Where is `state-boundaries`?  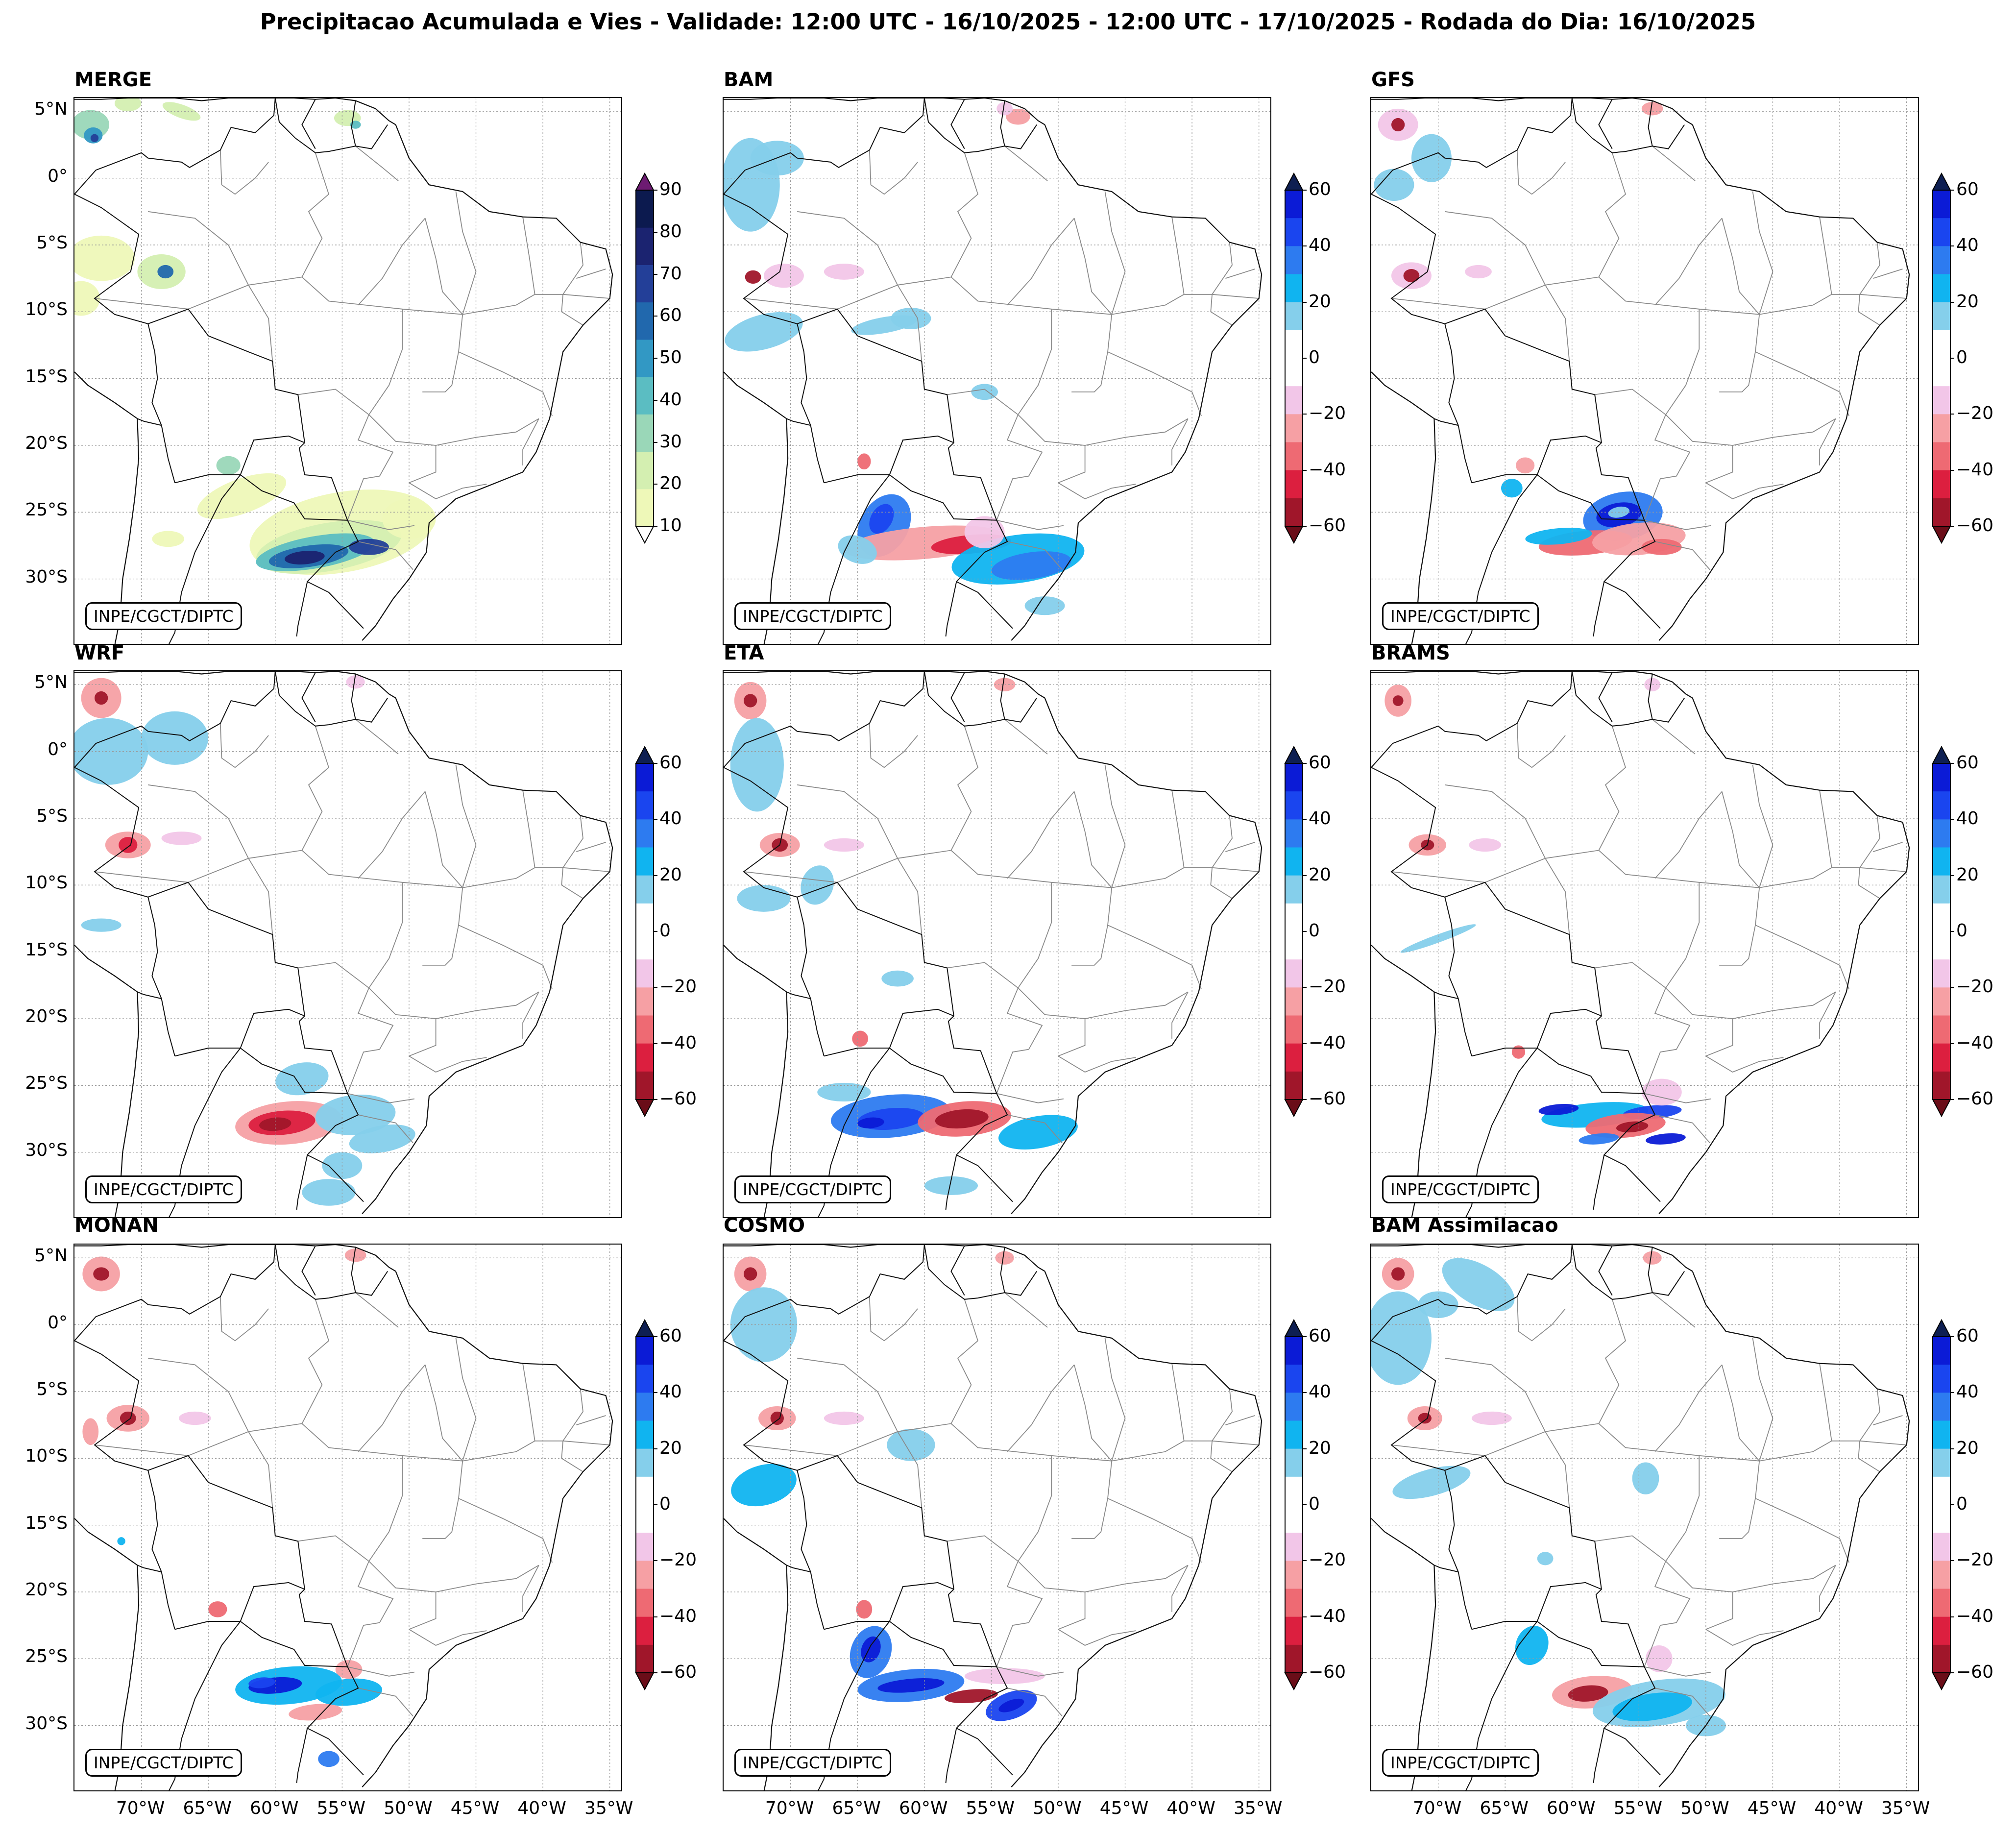
state-boundaries is located at coordinates (1649, 932).